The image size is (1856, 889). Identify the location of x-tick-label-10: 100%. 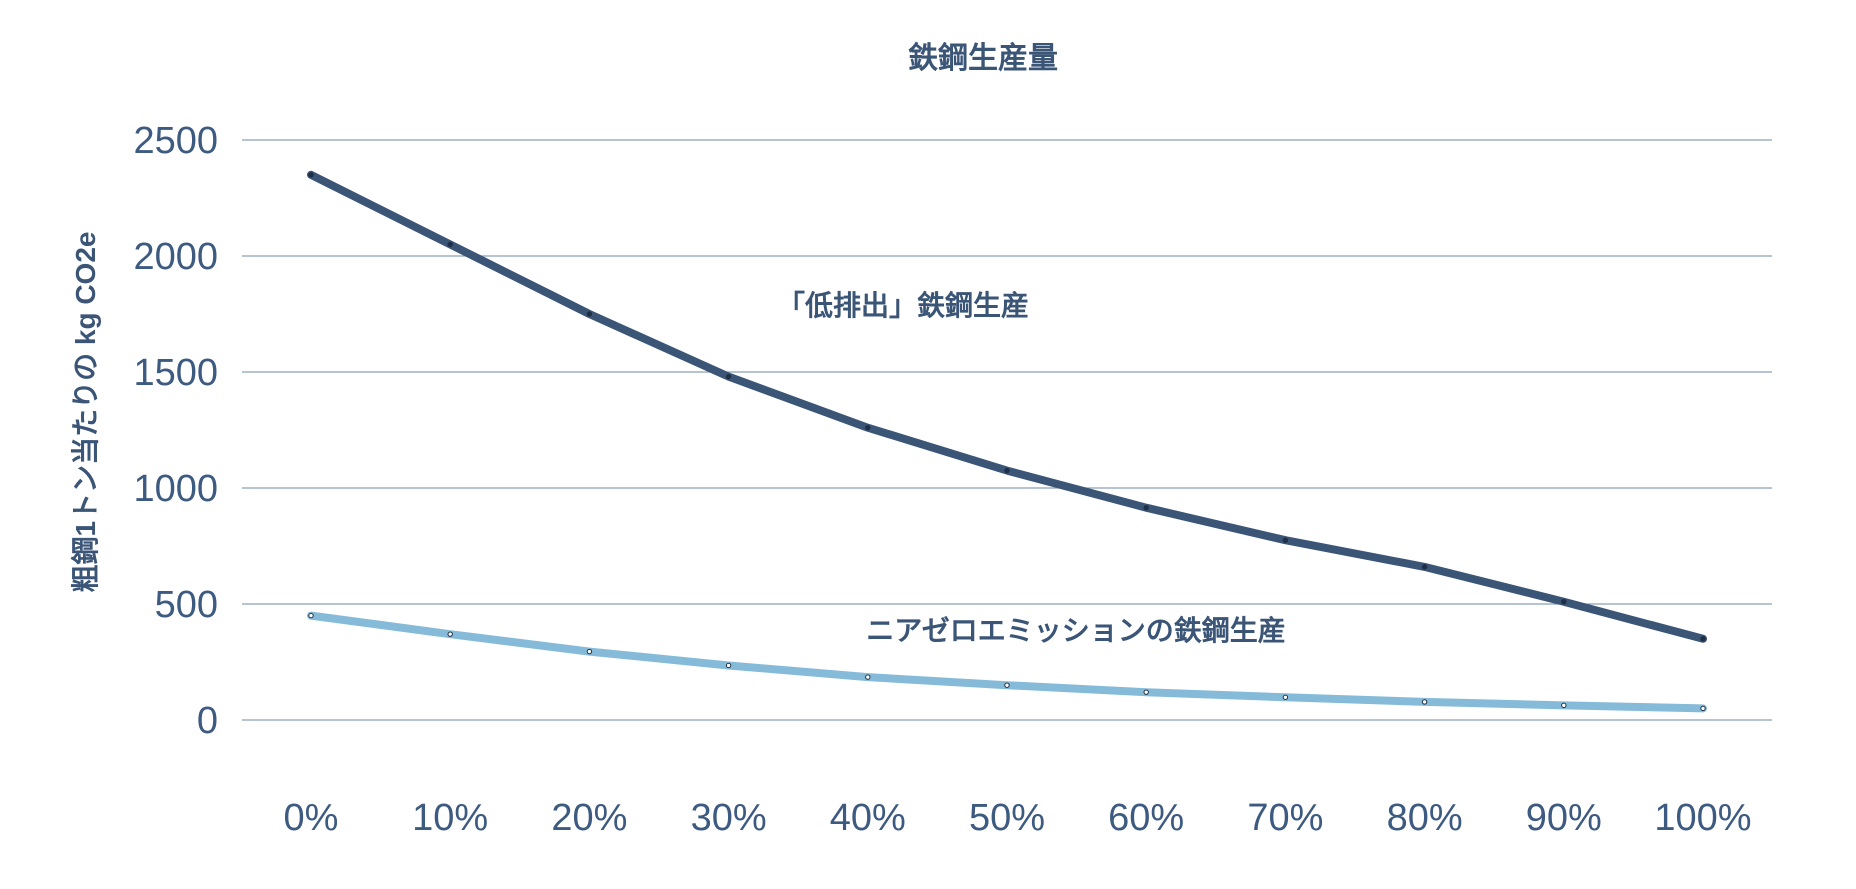
(1702, 818).